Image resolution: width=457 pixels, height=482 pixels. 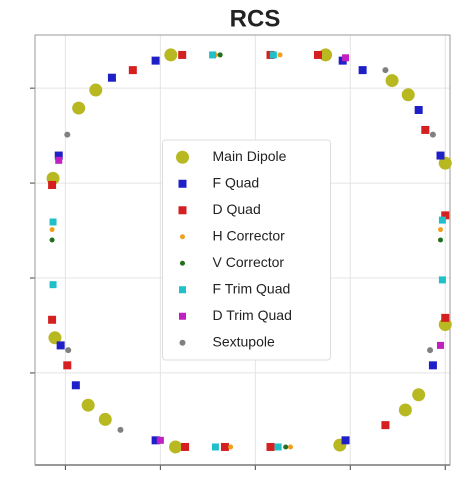 I want to click on legend-label: F Trim Quad, so click(x=252, y=288).